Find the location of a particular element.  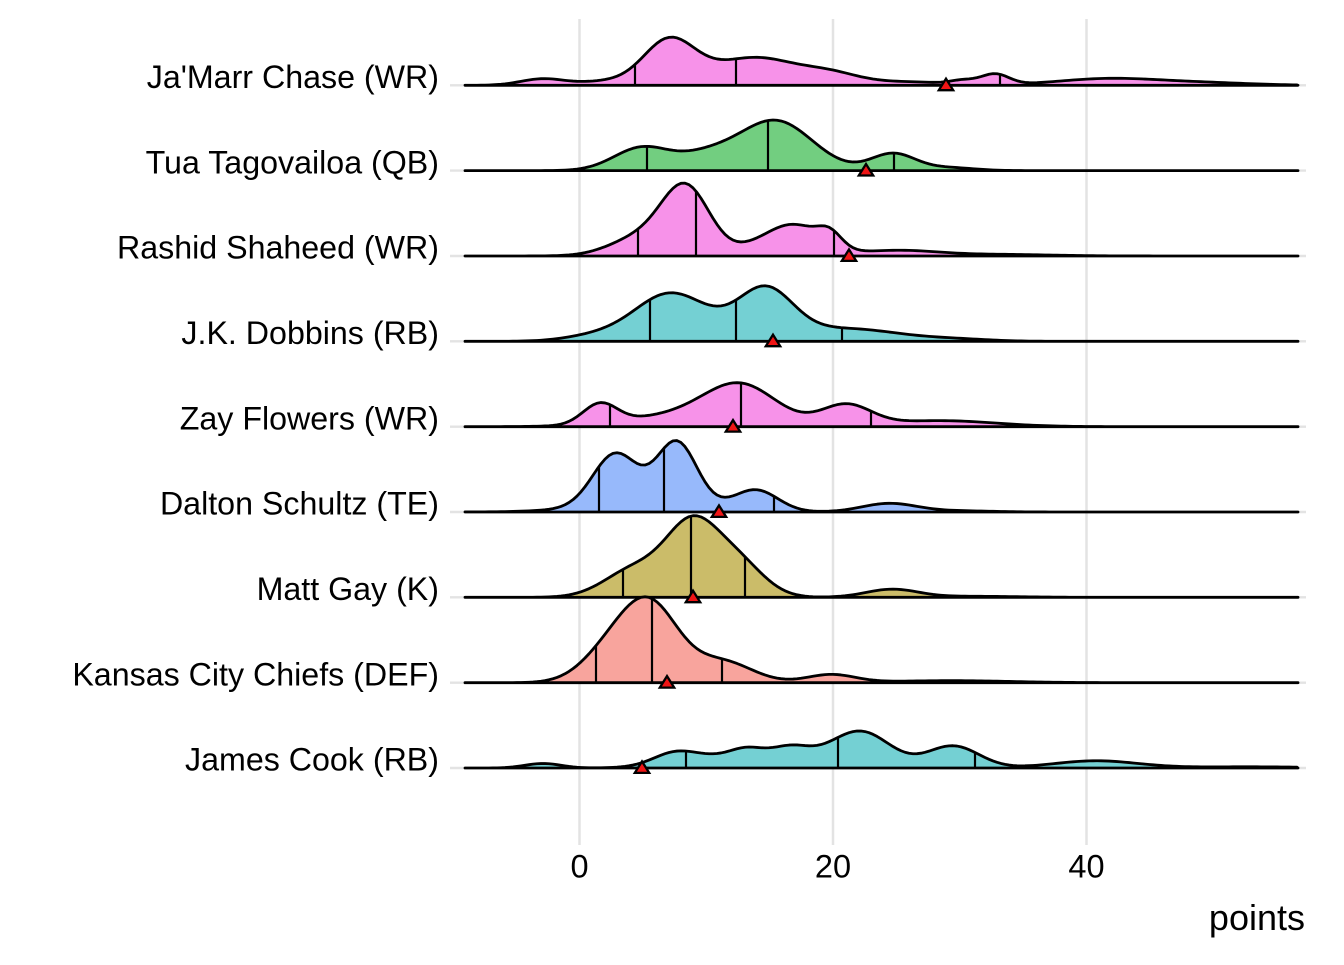

svg-text: Rashid Shaheed (WR) is located at coordinates (278, 248).